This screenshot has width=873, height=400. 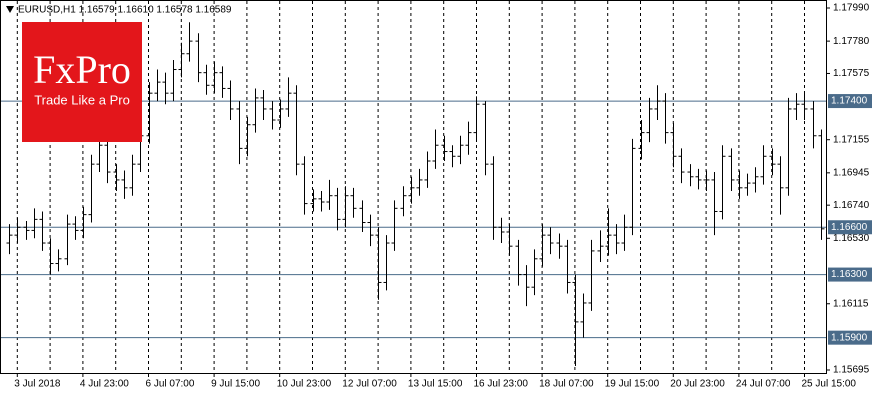 I want to click on y-tick-label: 1.16945, so click(x=851, y=172).